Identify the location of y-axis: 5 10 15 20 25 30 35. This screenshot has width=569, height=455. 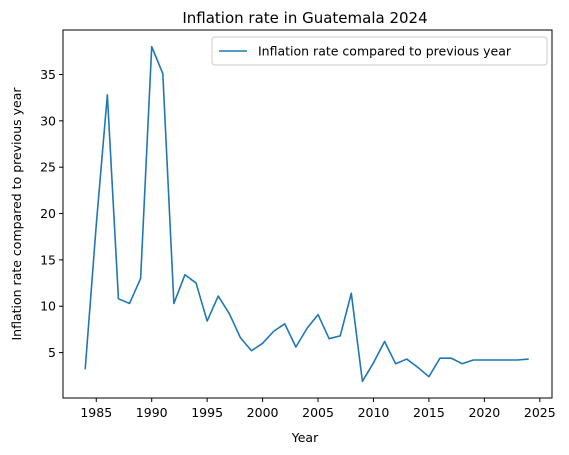
(51, 213).